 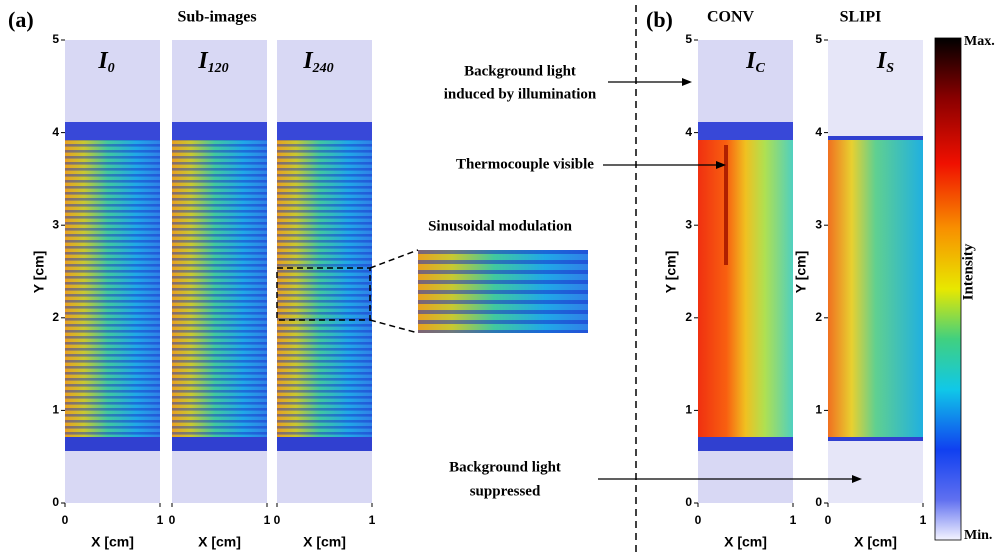 What do you see at coordinates (659, 19) in the screenshot?
I see `panel-label: (b)` at bounding box center [659, 19].